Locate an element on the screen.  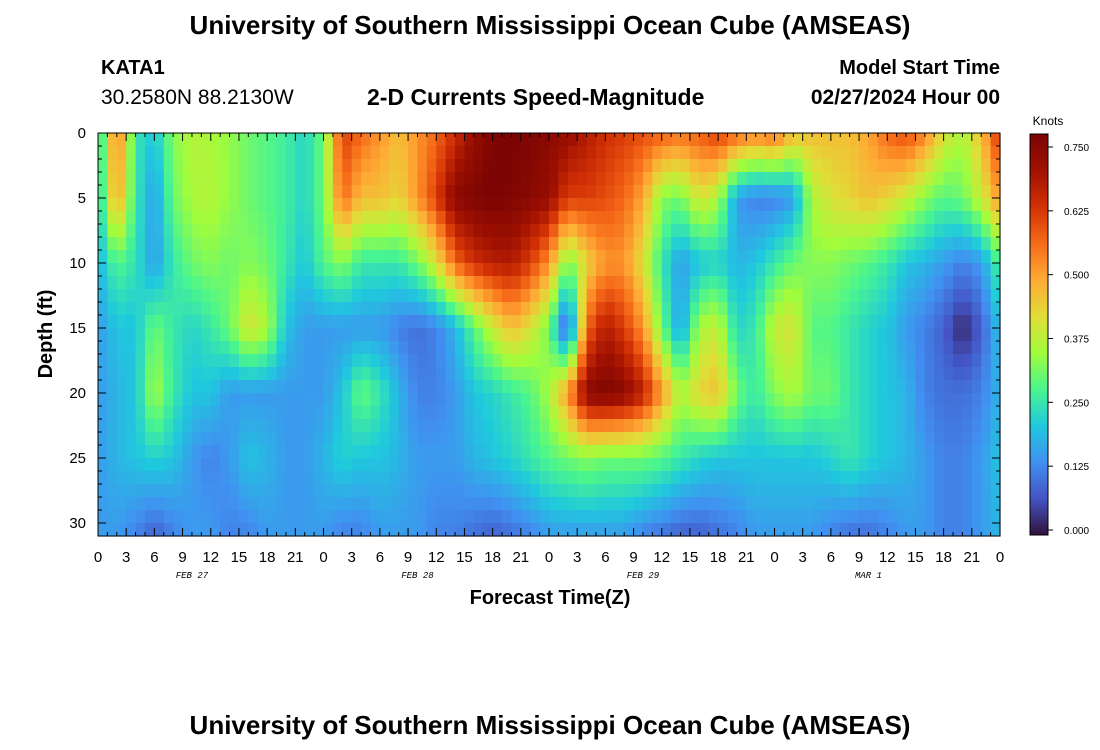
x-tick-label: 0 is located at coordinates (549, 557).